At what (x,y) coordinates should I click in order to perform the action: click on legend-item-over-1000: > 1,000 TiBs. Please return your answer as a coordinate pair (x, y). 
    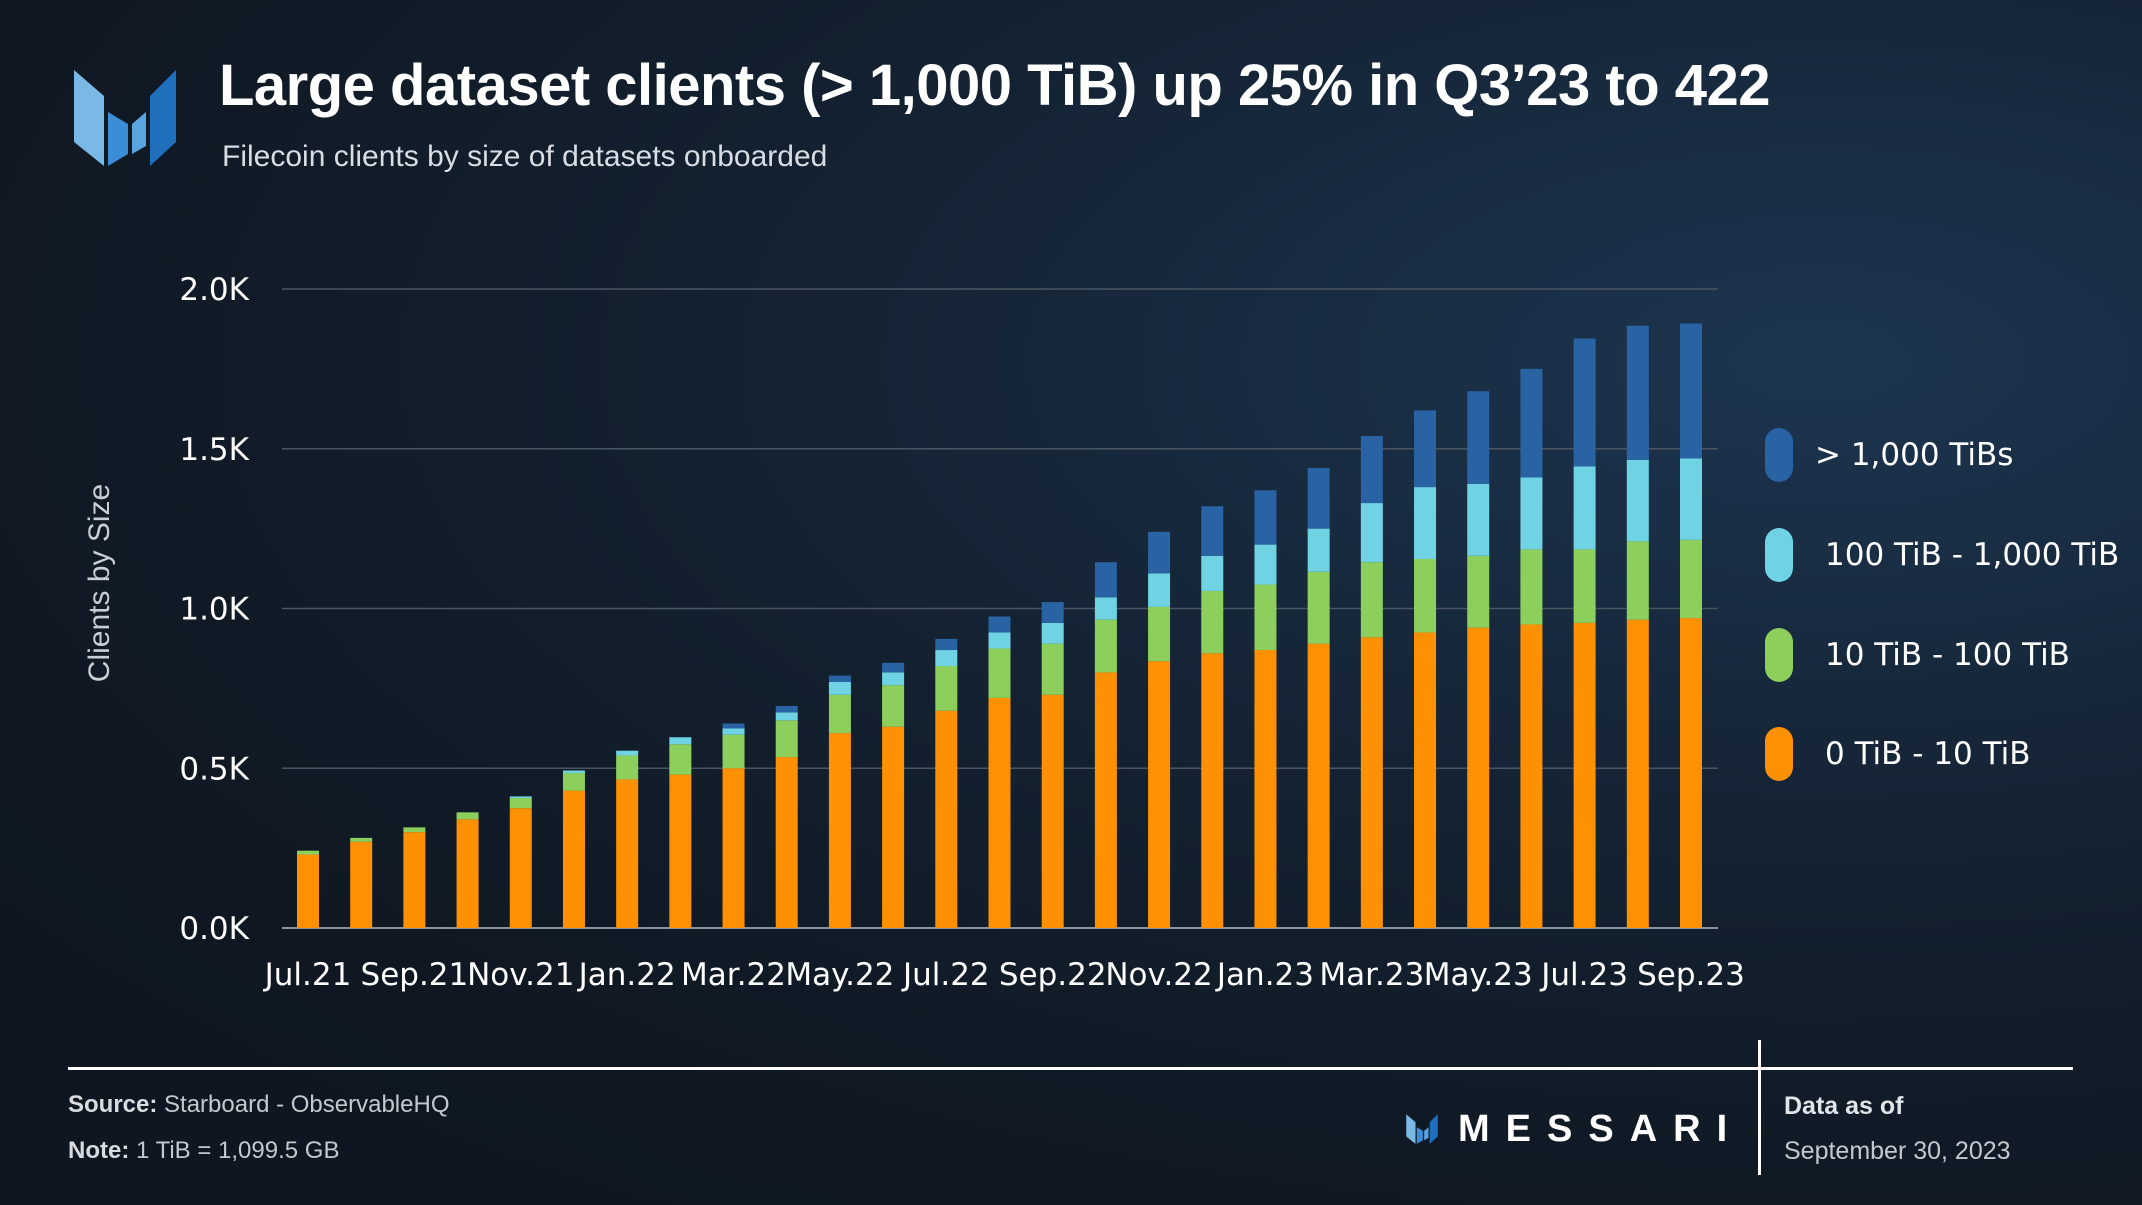
    Looking at the image, I should click on (1889, 455).